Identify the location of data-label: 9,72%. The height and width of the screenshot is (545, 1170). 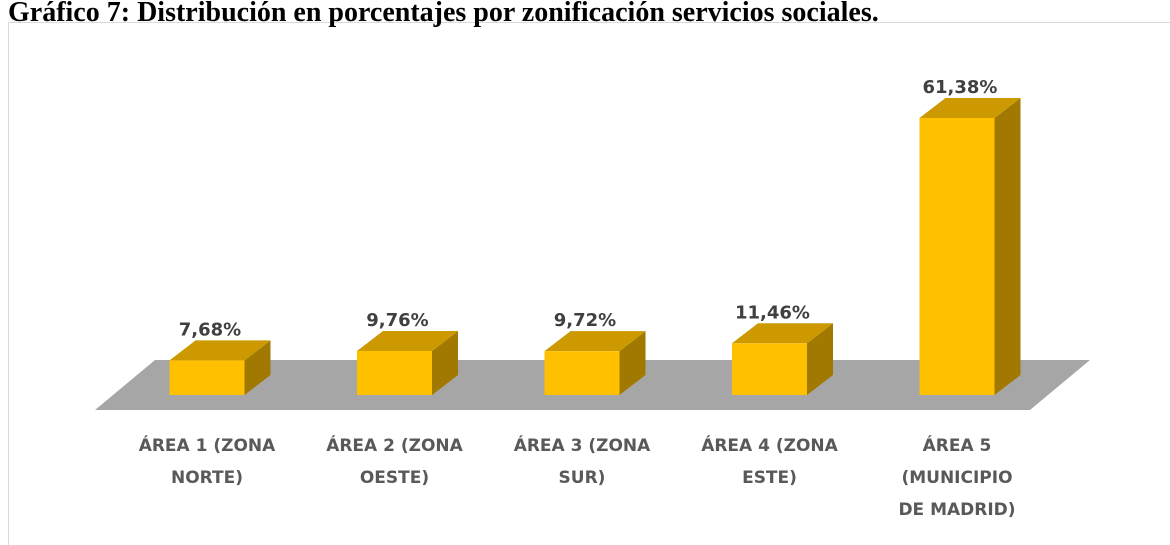
(585, 320).